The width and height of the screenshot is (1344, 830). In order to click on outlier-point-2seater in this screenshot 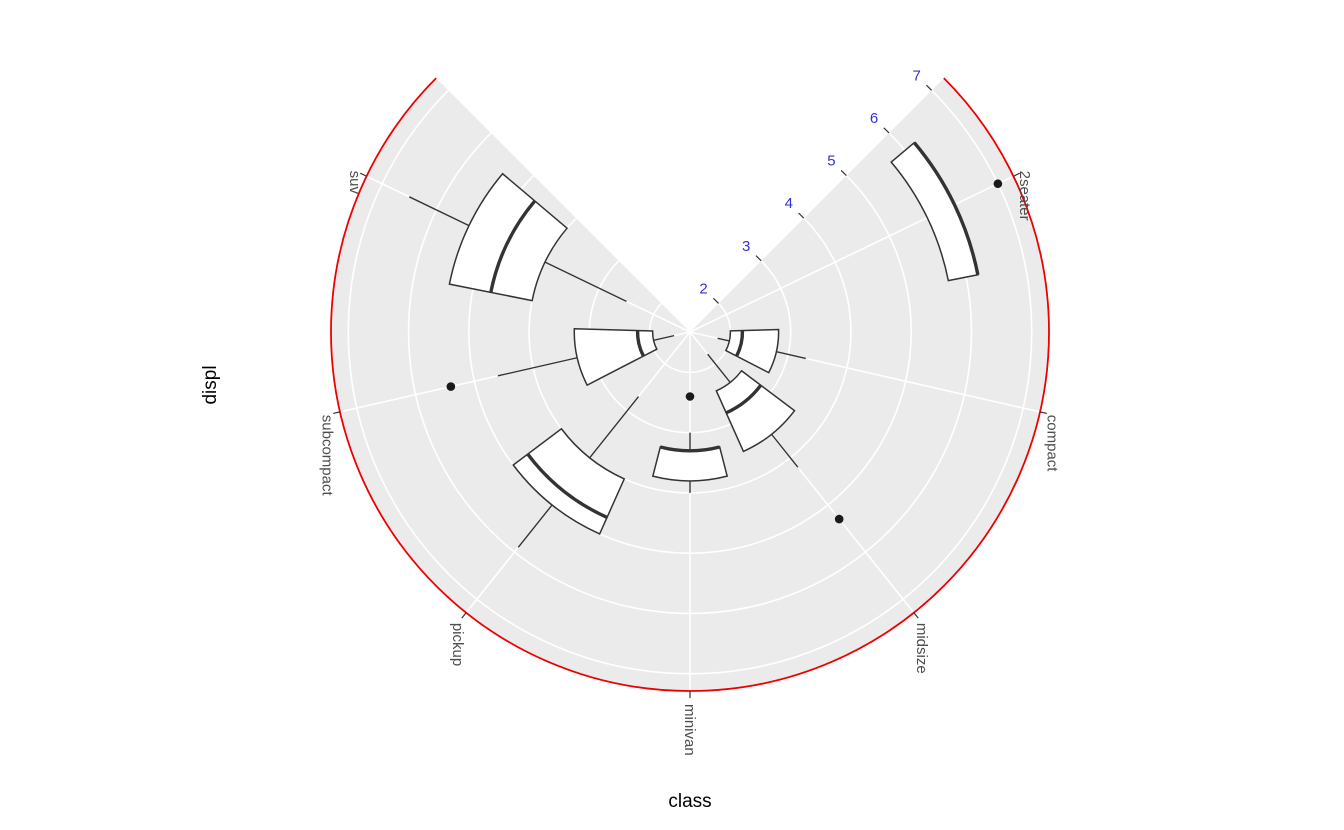, I will do `click(998, 184)`.